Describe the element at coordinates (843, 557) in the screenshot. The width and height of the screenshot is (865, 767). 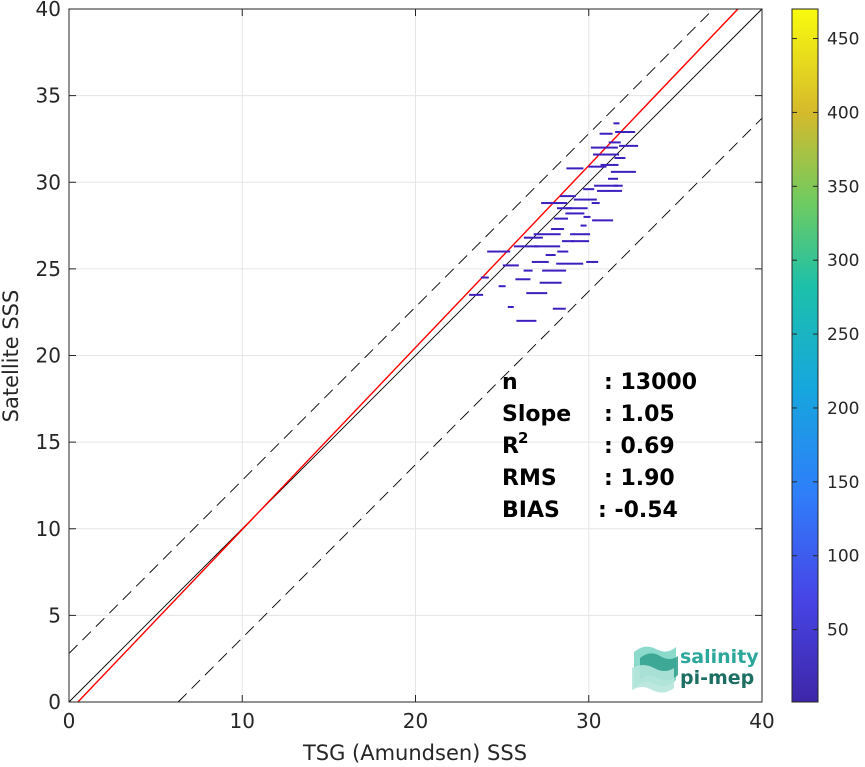
I see `colorbar-tick-label: 100` at that location.